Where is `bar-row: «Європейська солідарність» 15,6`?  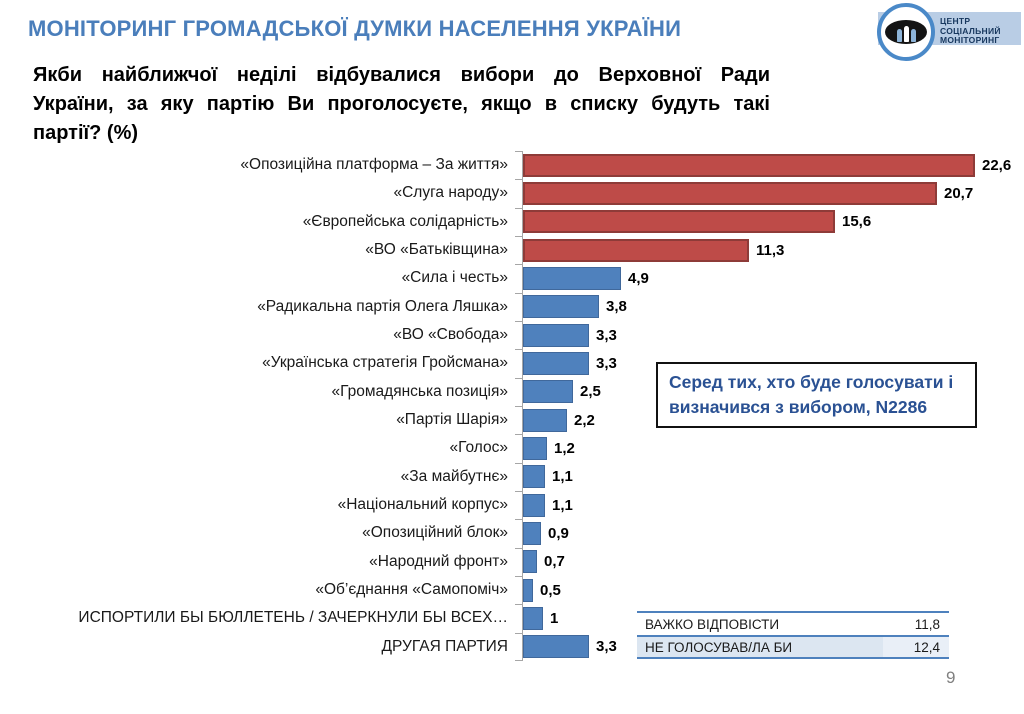
bar-row: «Європейська солідарність» 15,6 is located at coordinates (512, 222).